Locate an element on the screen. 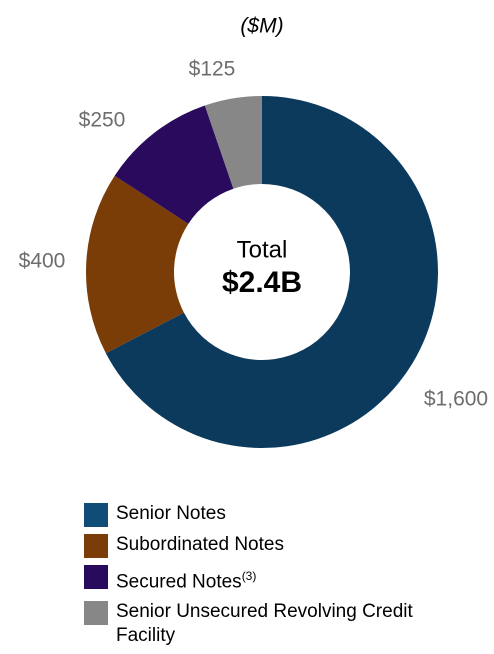 The height and width of the screenshot is (654, 494). legend-item: Secured Notes(3) is located at coordinates (249, 579).